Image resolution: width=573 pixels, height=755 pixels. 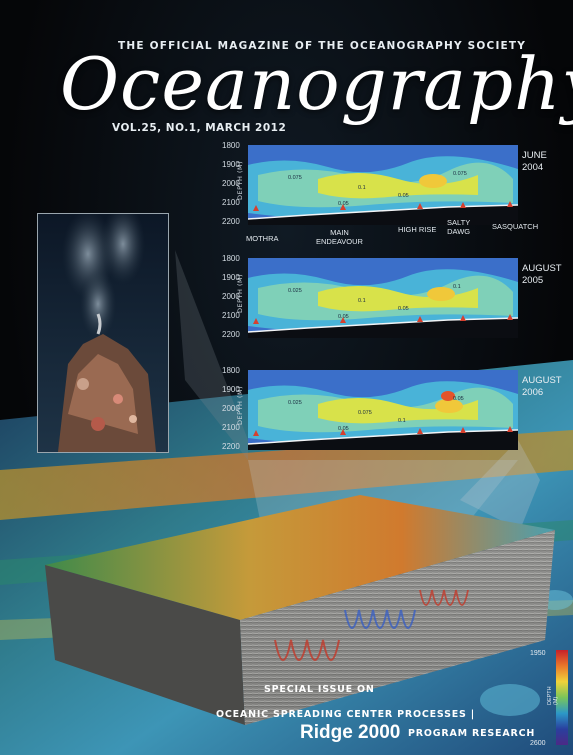 What do you see at coordinates (542, 386) in the screenshot?
I see `panel-date-label: AUGUST 2006` at bounding box center [542, 386].